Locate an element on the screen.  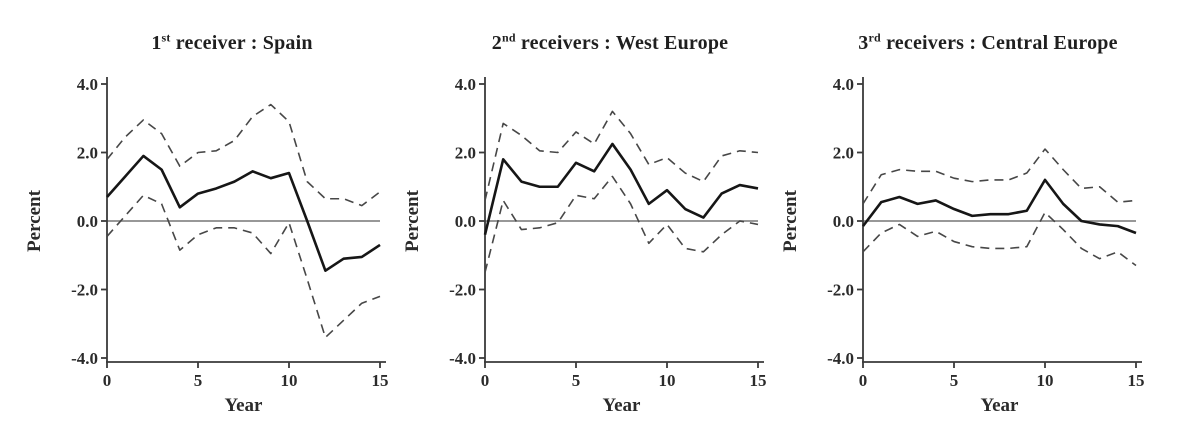
chart-title-spain: 1st receiver : Spain is located at coordinates (232, 45).